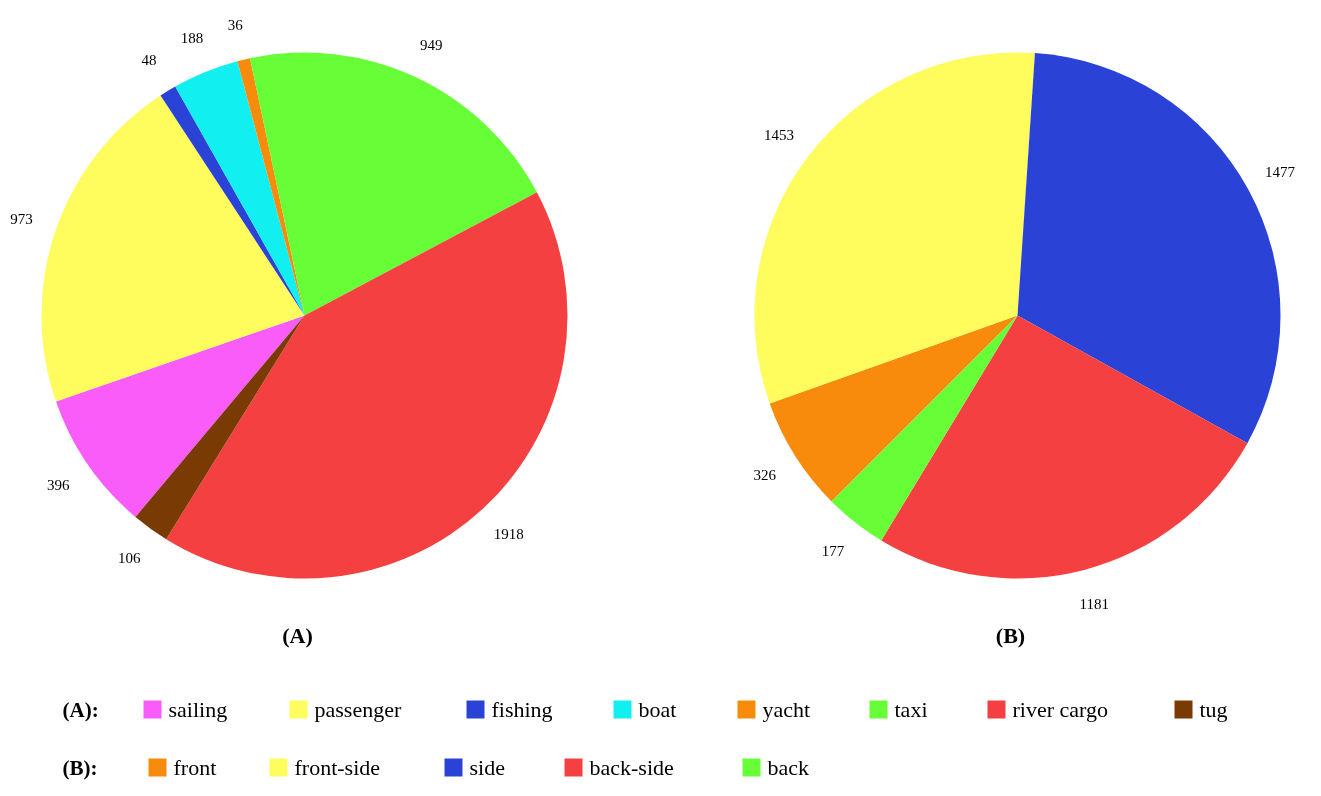 The height and width of the screenshot is (796, 1321). What do you see at coordinates (508, 533) in the screenshot?
I see `data-label: 1918` at bounding box center [508, 533].